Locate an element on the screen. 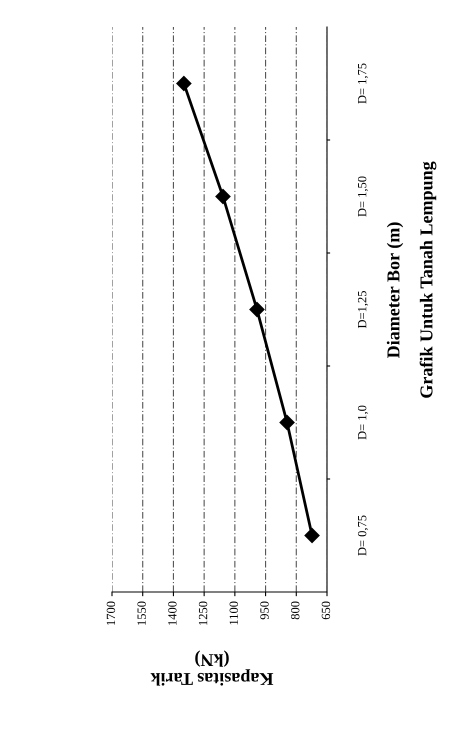  y-tick-label: D=1,25 is located at coordinates (363, 309).